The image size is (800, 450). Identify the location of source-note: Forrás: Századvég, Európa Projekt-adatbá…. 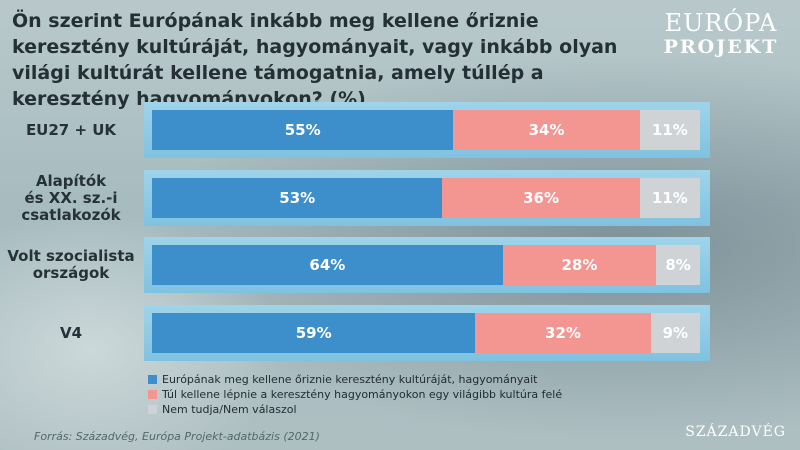
(177, 436).